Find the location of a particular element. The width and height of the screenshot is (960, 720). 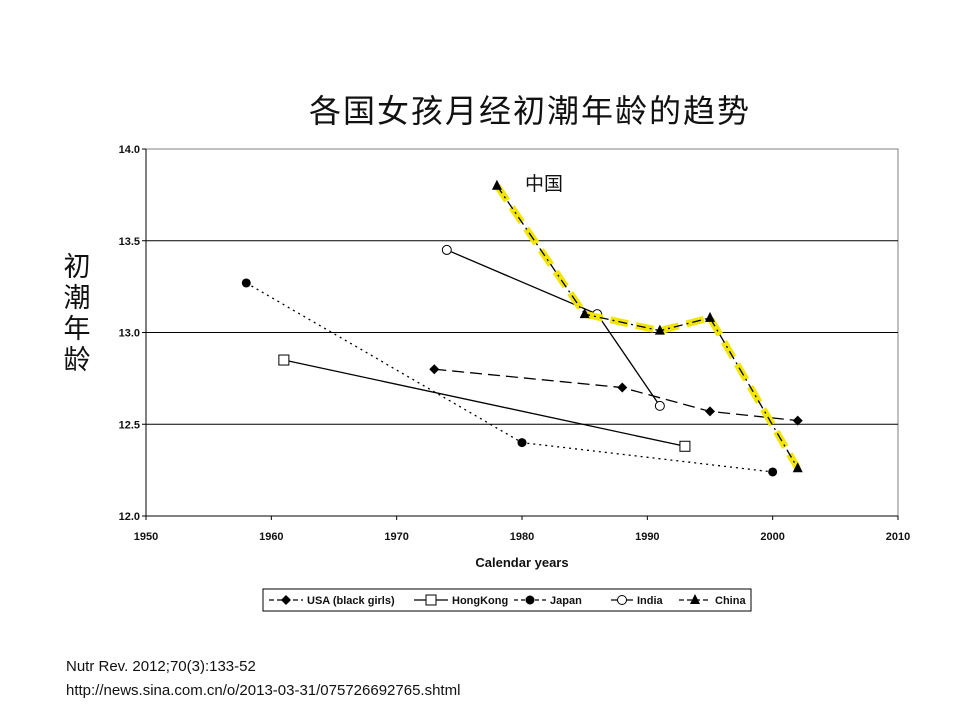

y-axis-label: 初 潮 年 龄 is located at coordinates (77, 314).